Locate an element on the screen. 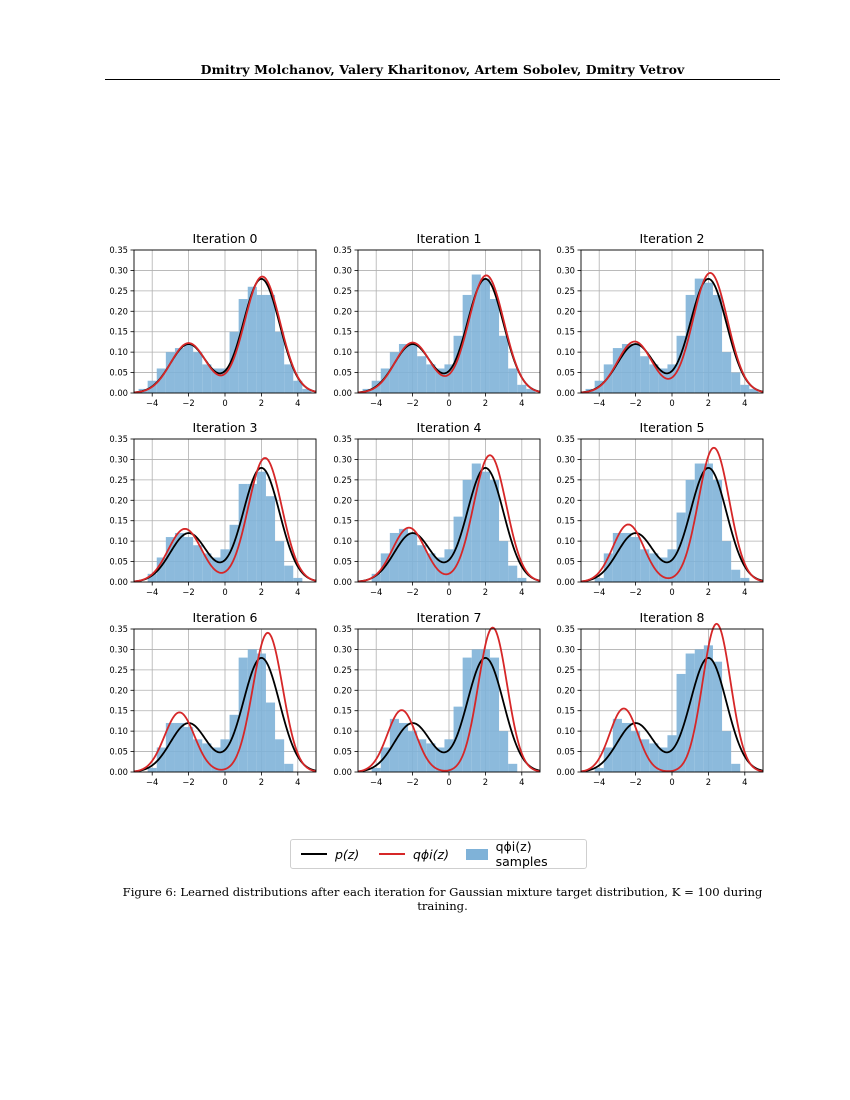 This screenshot has width=850, height=1100. legend-item-q: qϕi(z) is located at coordinates (414, 854).